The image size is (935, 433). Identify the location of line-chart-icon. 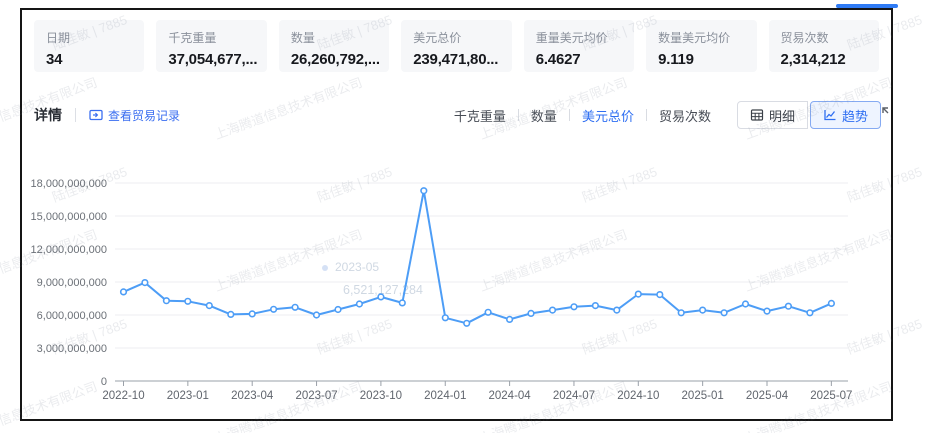
(830, 115).